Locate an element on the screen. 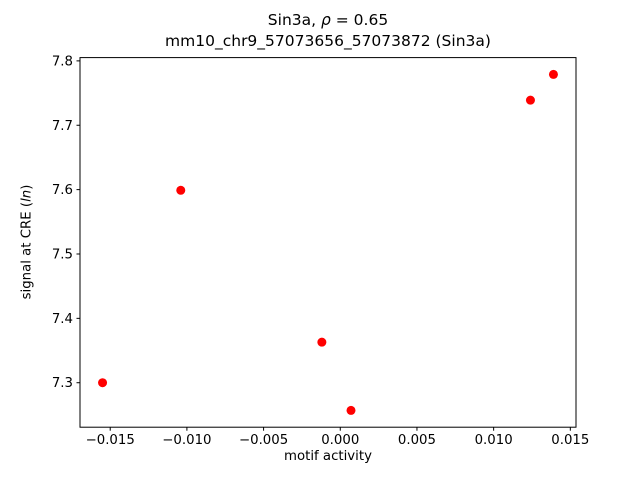 The image size is (640, 480). x-tick-label: −0.010 is located at coordinates (186, 440).